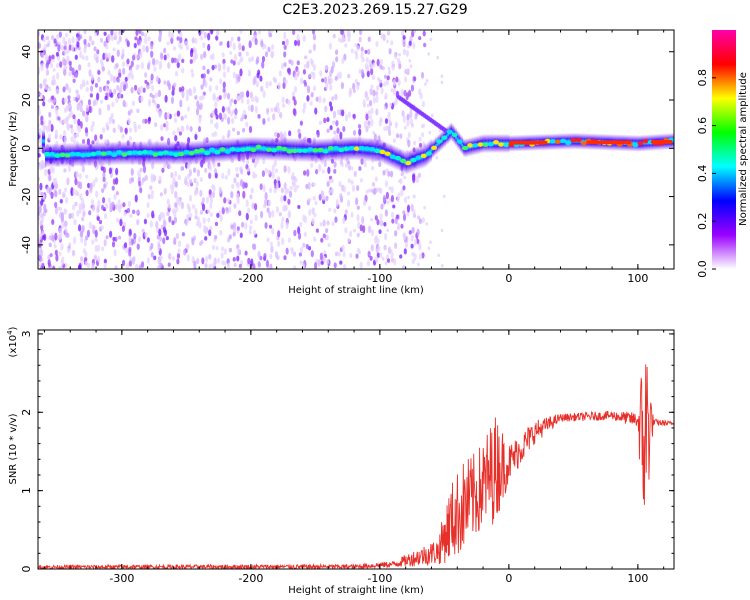  What do you see at coordinates (10, 332) in the screenshot?
I see `snr-scale-exponent: 4` at bounding box center [10, 332].